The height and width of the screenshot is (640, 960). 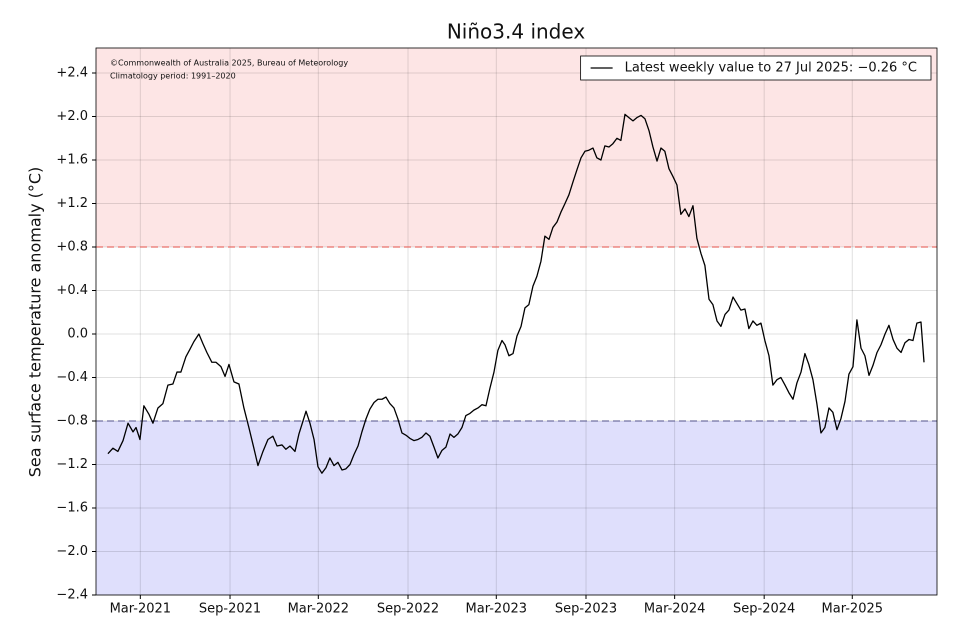 I want to click on x-tick-label: Sep-2024, so click(x=764, y=609).